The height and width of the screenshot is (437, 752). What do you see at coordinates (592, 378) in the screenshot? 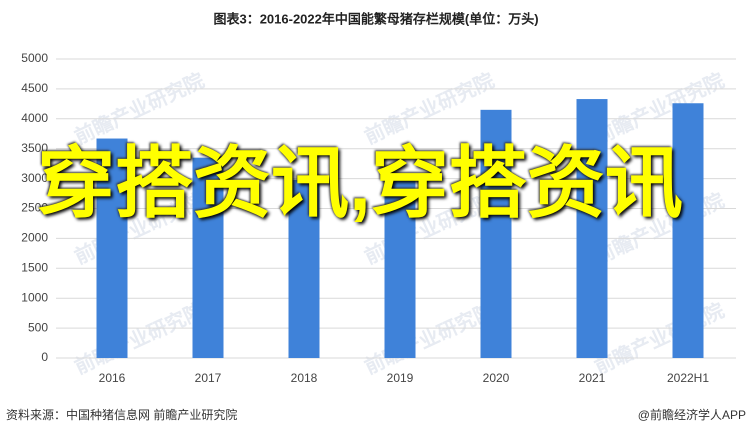
I see `x-tick-label: 2021` at bounding box center [592, 378].